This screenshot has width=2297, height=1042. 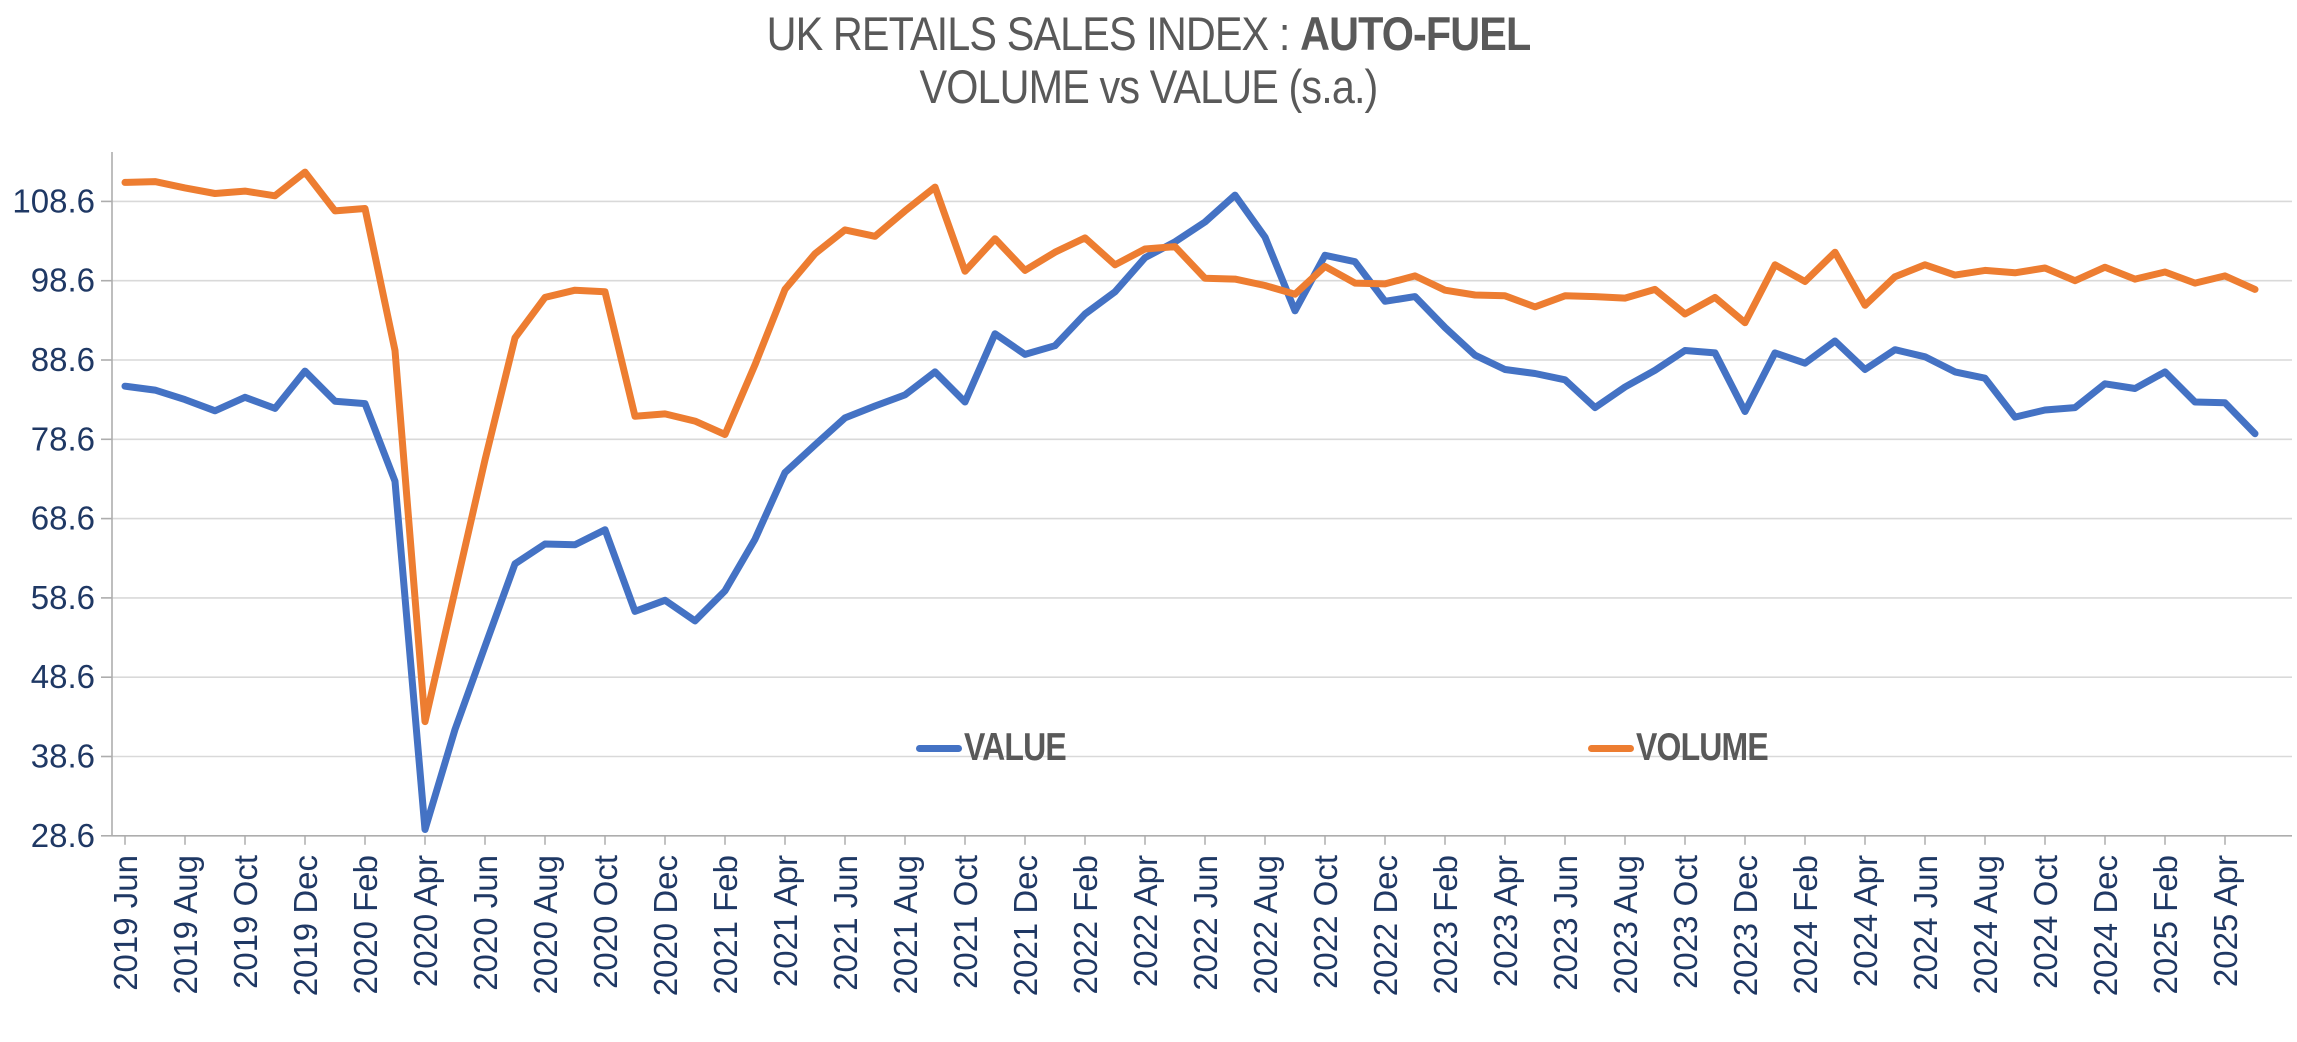 What do you see at coordinates (1033, 33) in the screenshot?
I see `chart-title-prefix: UK RETAILS SALES INDEX :` at bounding box center [1033, 33].